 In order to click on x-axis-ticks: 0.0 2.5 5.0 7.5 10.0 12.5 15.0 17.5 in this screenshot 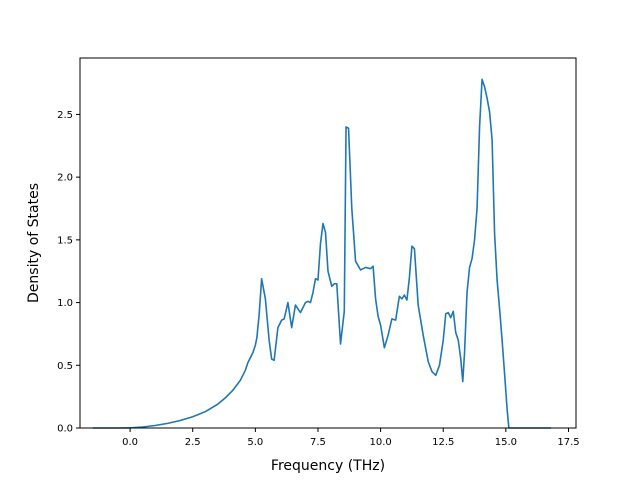, I will do `click(351, 438)`.